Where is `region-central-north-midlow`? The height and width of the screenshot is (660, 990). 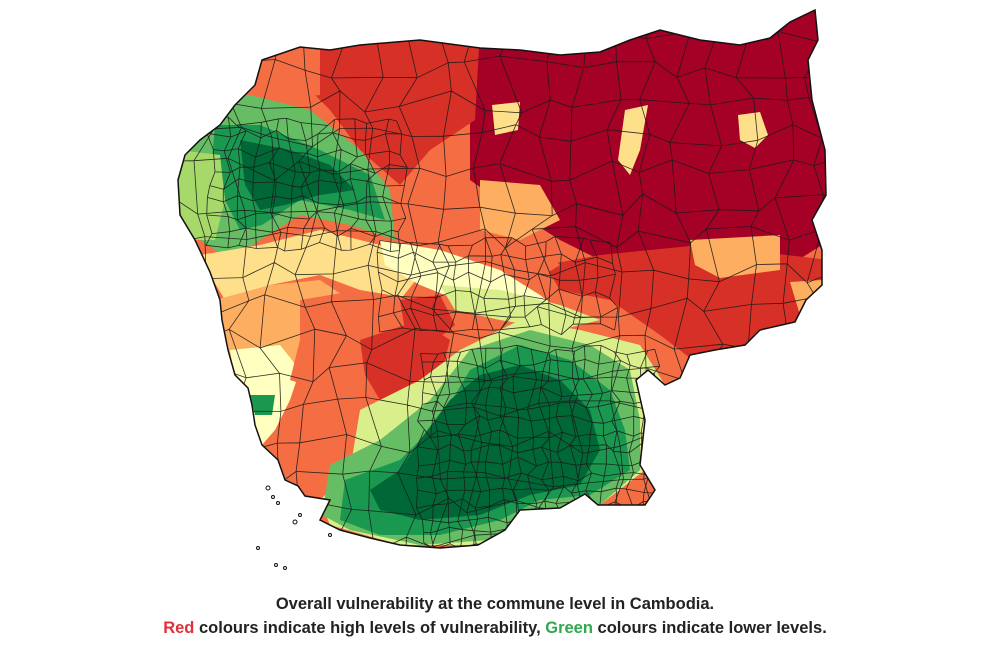
region-central-north-midlow is located at coordinates (520, 210).